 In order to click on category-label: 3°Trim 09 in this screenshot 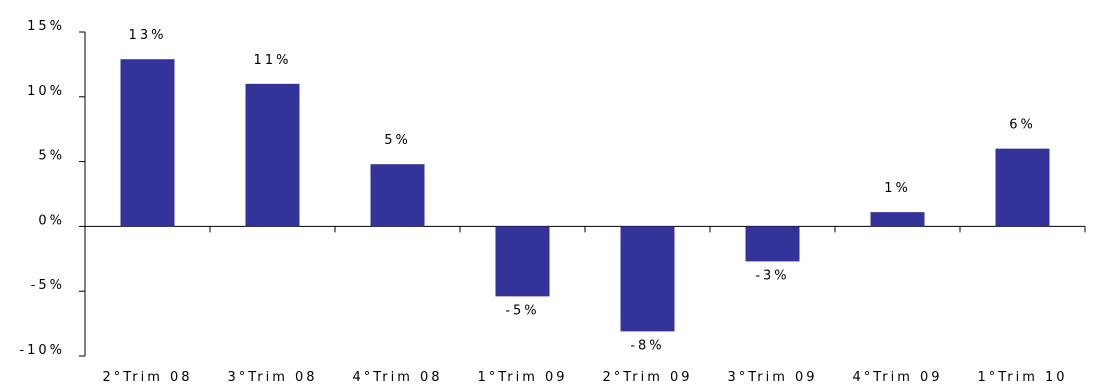, I will do `click(772, 377)`.